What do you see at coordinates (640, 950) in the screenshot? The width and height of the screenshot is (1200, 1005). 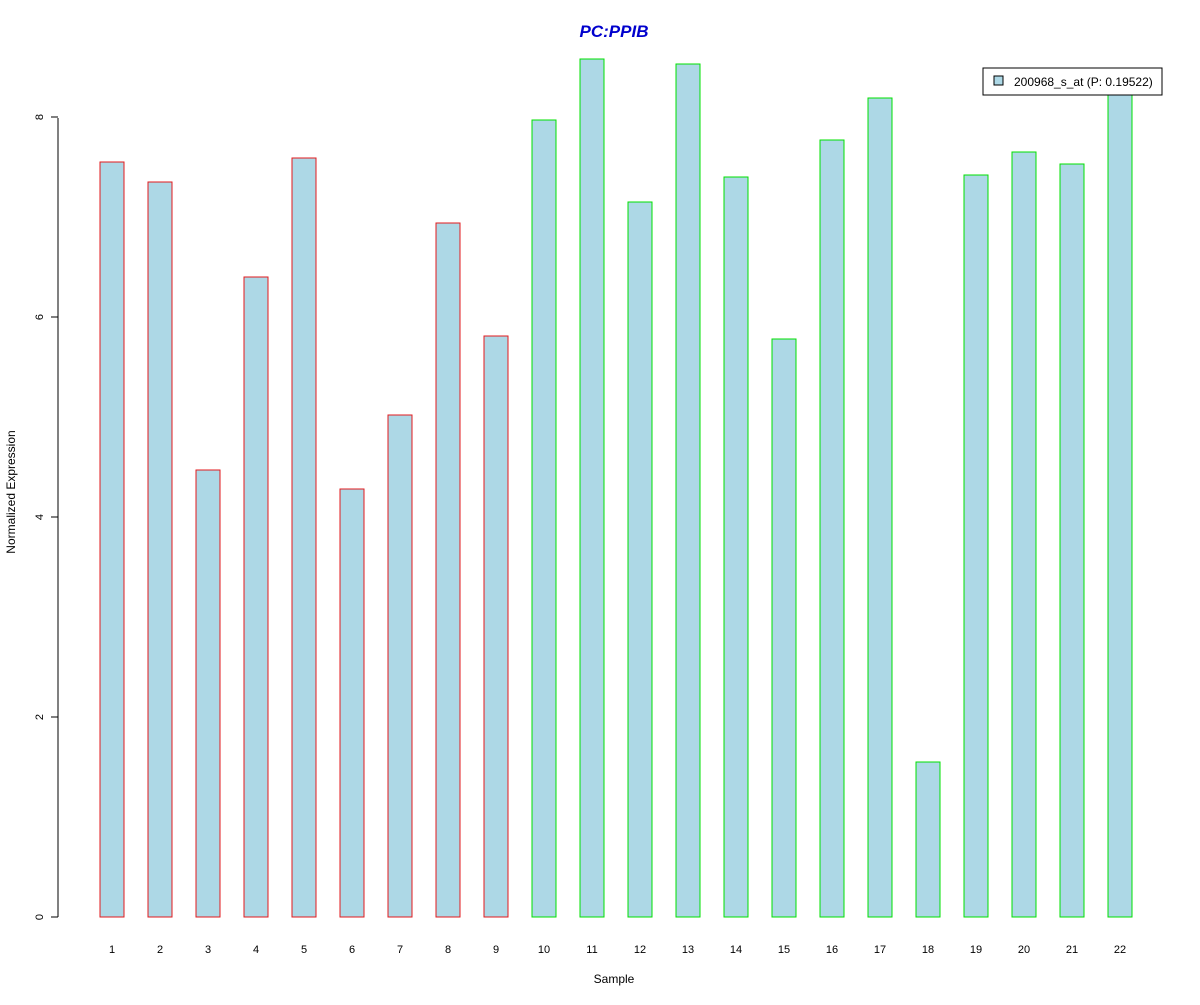 I see `x-tick-label: 12` at bounding box center [640, 950].